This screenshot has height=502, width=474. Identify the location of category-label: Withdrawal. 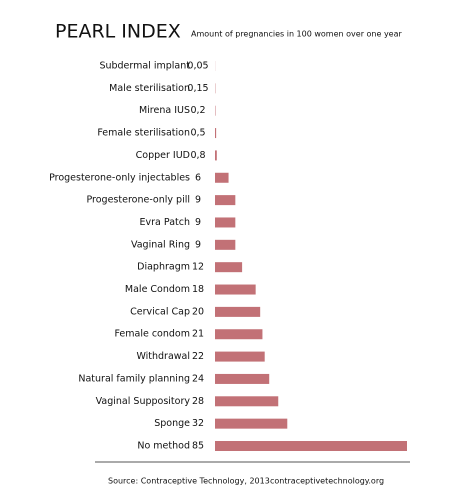
(163, 356).